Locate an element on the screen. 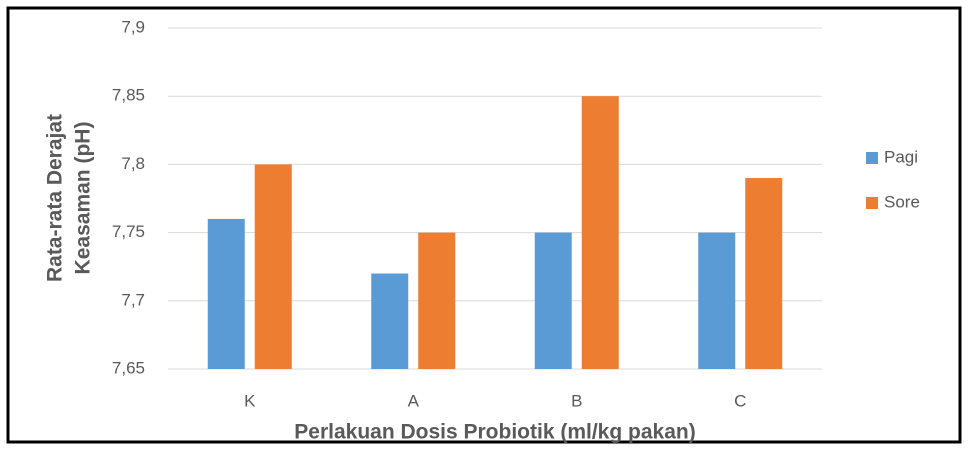 Image resolution: width=969 pixels, height=450 pixels. y-tick-label: 7,7 is located at coordinates (133, 299).